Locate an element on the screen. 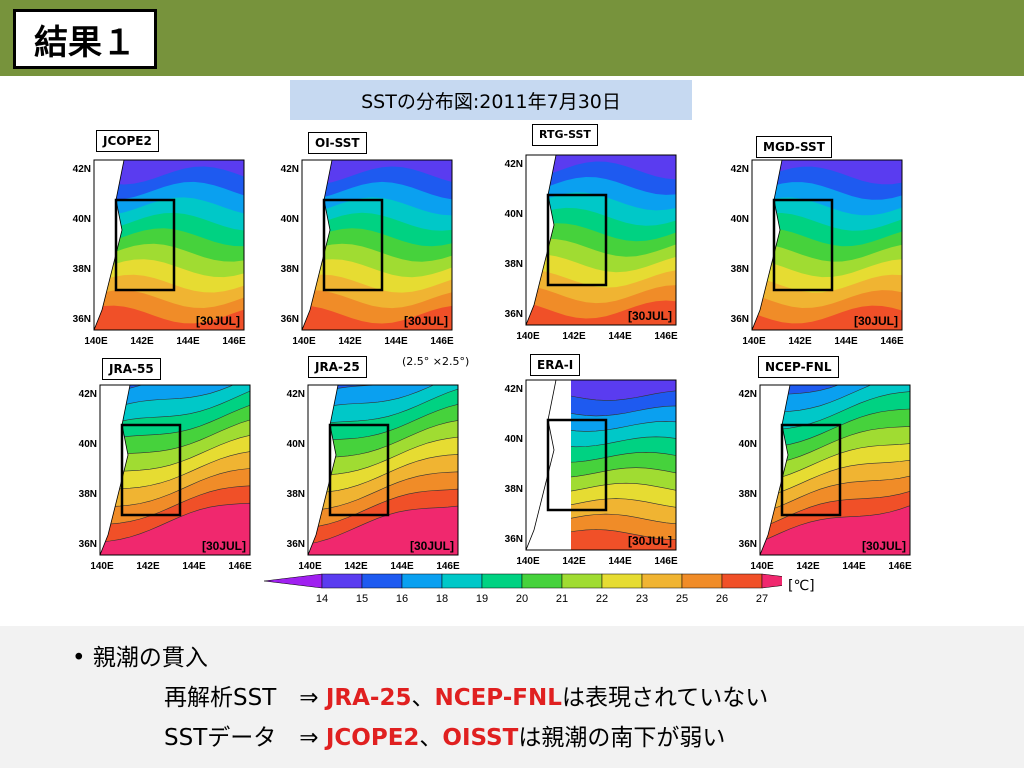 The image size is (1024, 768). reanalysis-ncepfnl: NCEP-FNL is located at coordinates (498, 698).